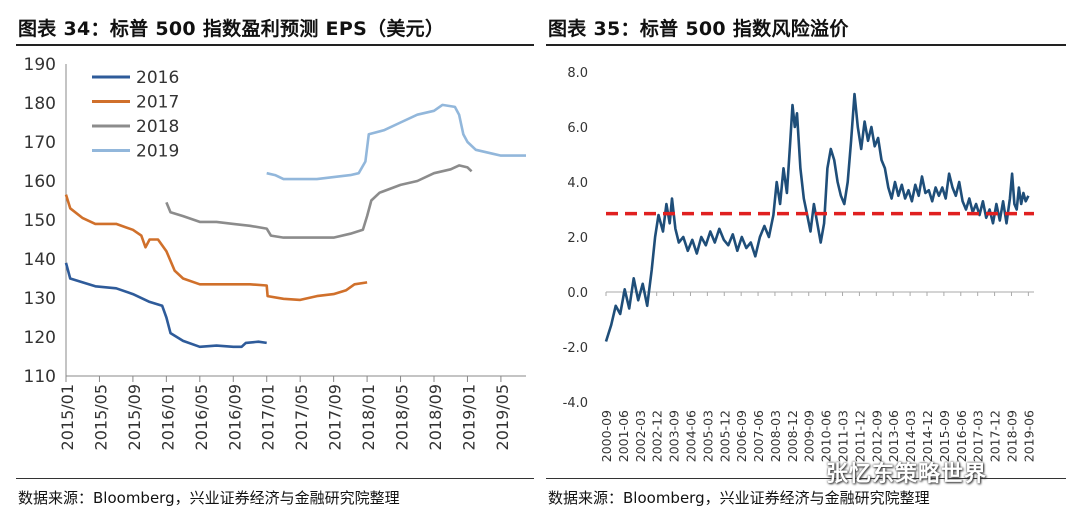 The height and width of the screenshot is (520, 1080). Describe the element at coordinates (690, 436) in the screenshot. I see `x-tick-label: 2004-06` at that location.